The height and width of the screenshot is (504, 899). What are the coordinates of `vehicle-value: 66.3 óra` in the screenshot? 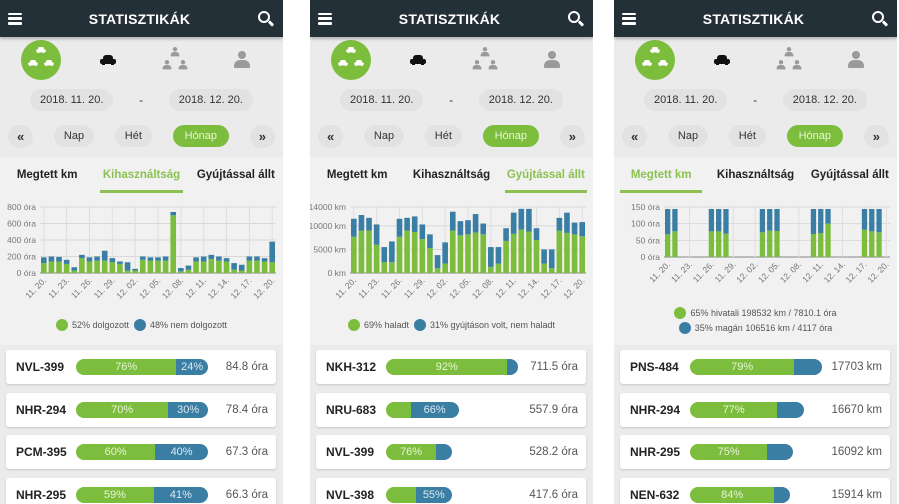 It's located at (246, 494).